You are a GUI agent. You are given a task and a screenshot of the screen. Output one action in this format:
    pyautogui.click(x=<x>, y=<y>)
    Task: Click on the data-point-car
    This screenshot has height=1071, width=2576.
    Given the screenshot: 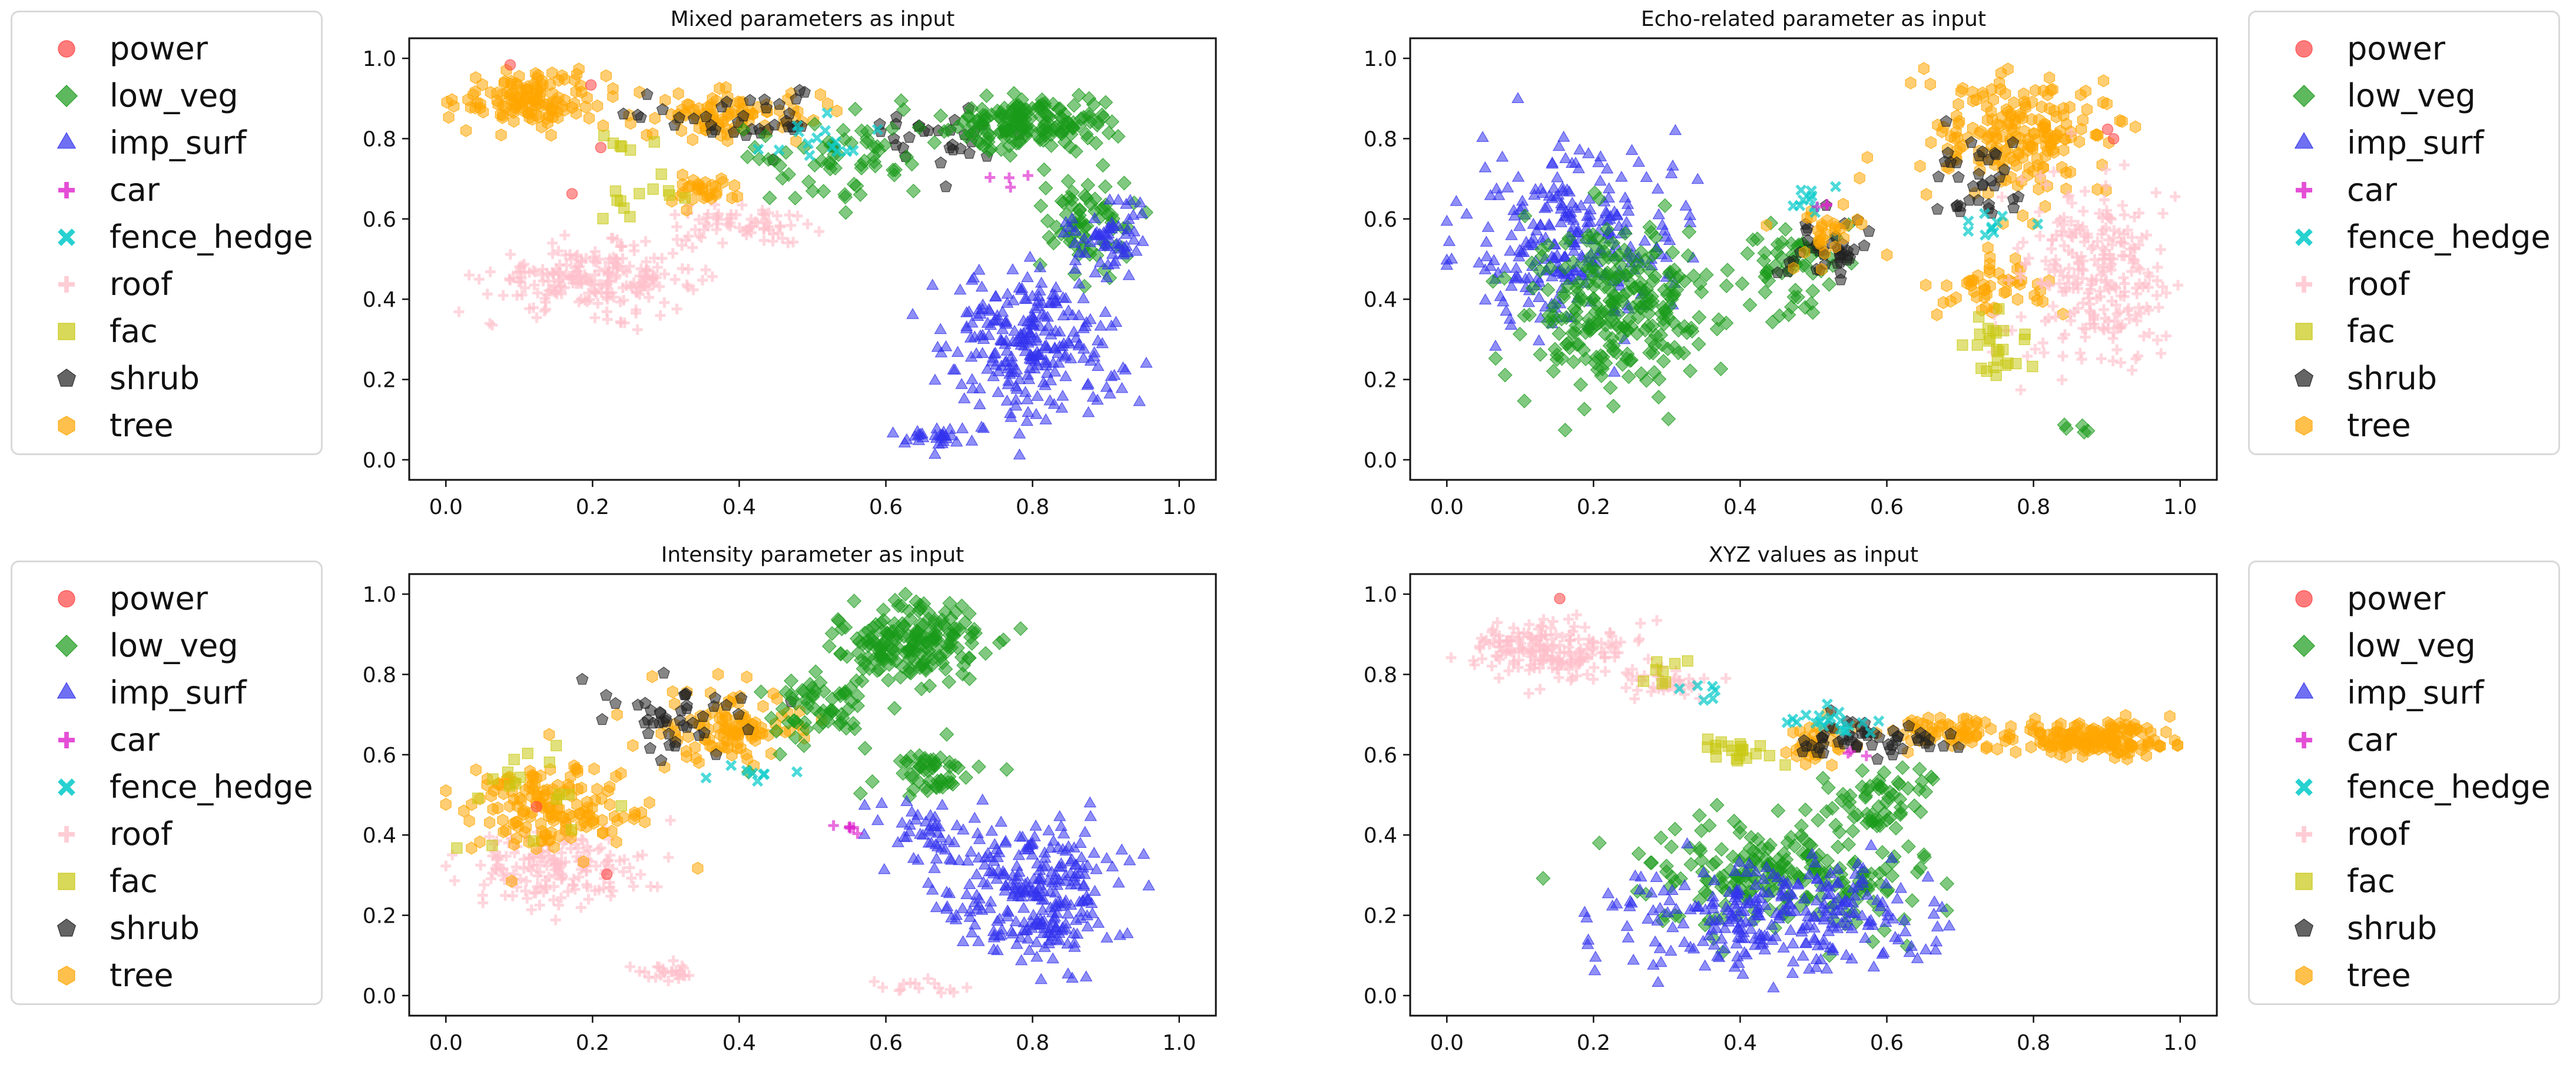 What is the action you would take?
    pyautogui.click(x=990, y=177)
    